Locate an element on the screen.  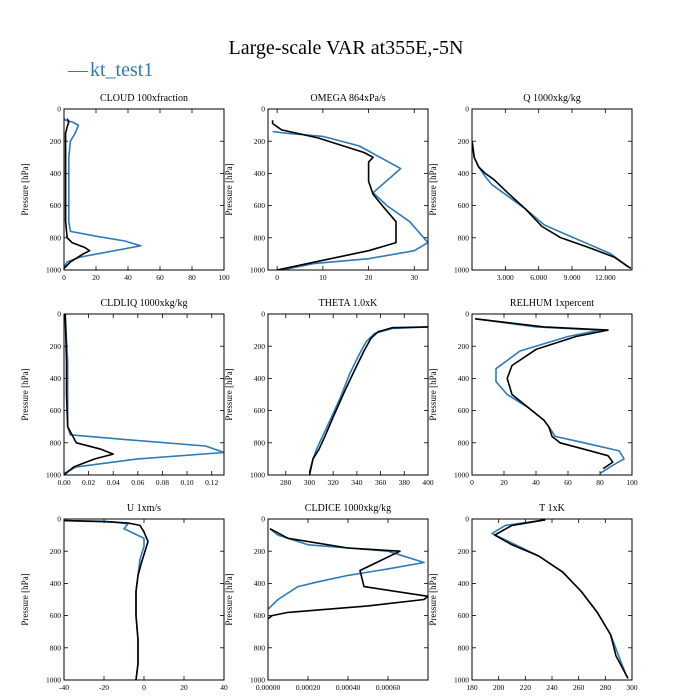
x-tick-label: 0.02 is located at coordinates (88, 482).